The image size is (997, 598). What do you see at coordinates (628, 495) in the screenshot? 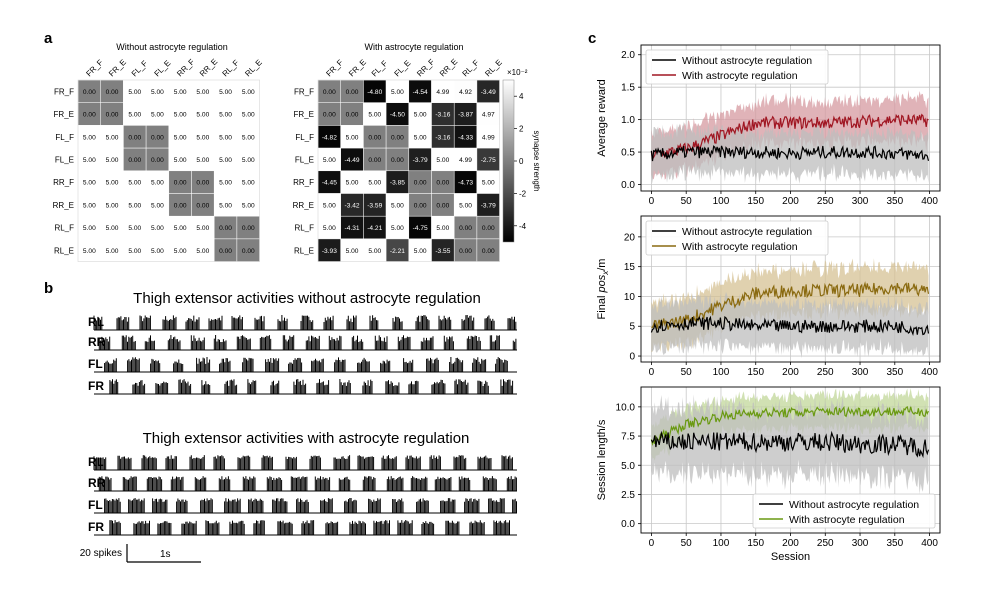
I see `y-tick-label: 2.5` at bounding box center [628, 495].